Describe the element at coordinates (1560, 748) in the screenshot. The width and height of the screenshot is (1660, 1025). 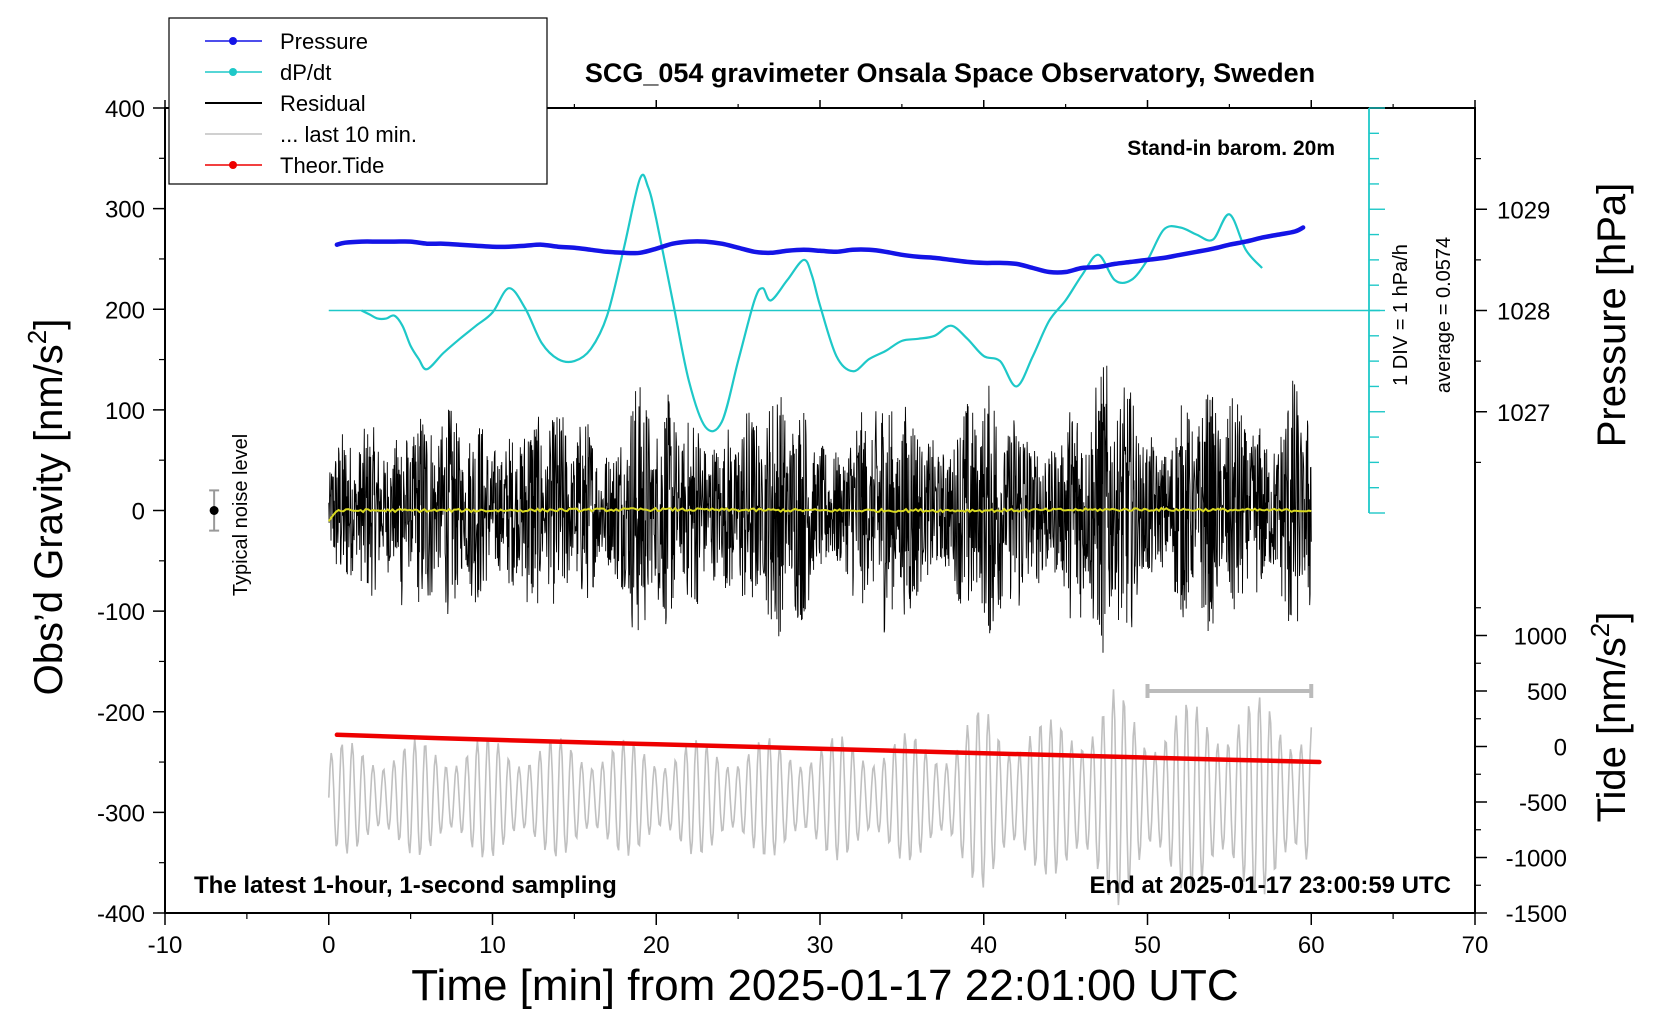
I see `tide-tick-label: 0` at that location.